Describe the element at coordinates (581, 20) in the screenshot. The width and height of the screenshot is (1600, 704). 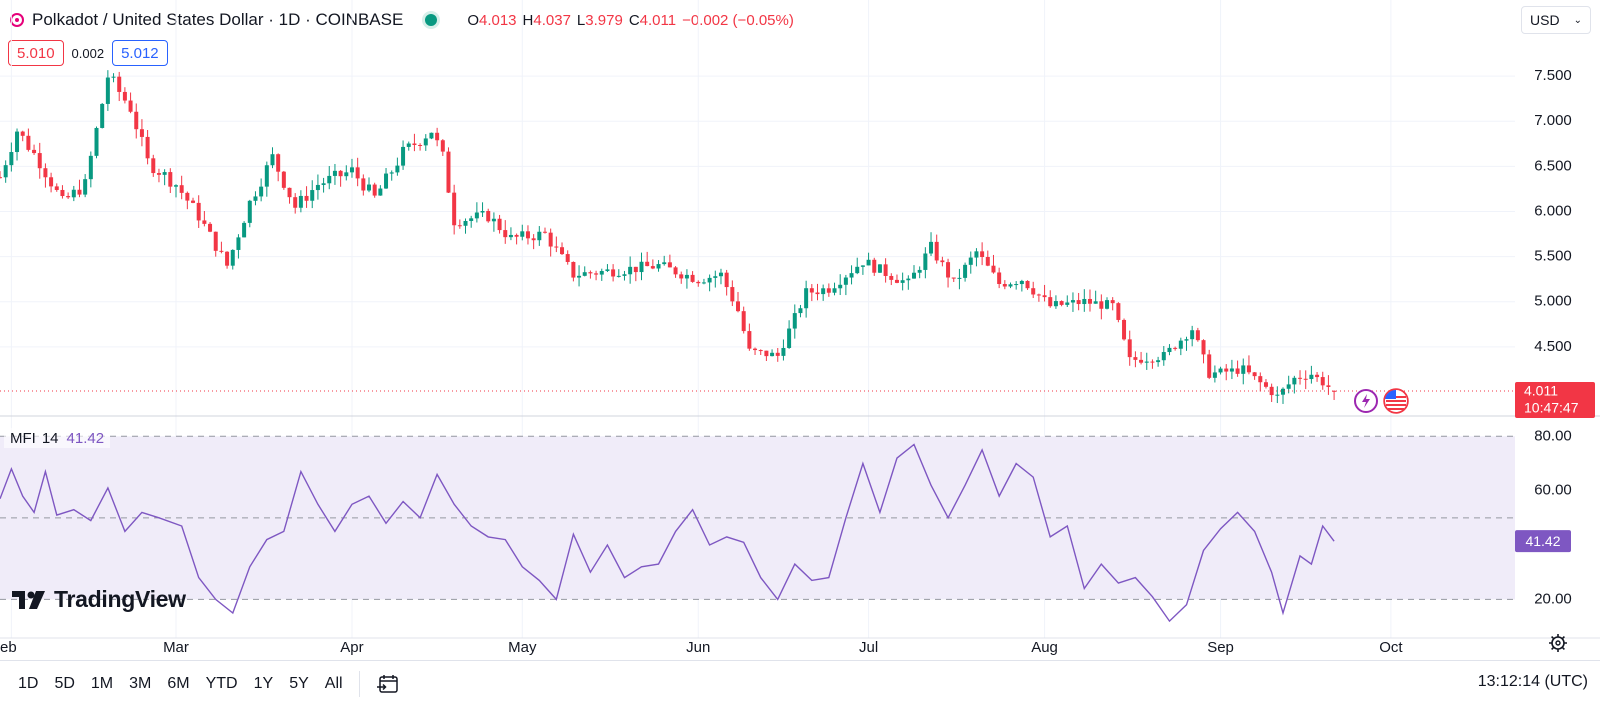
I see `ohlc-low-key: L` at that location.